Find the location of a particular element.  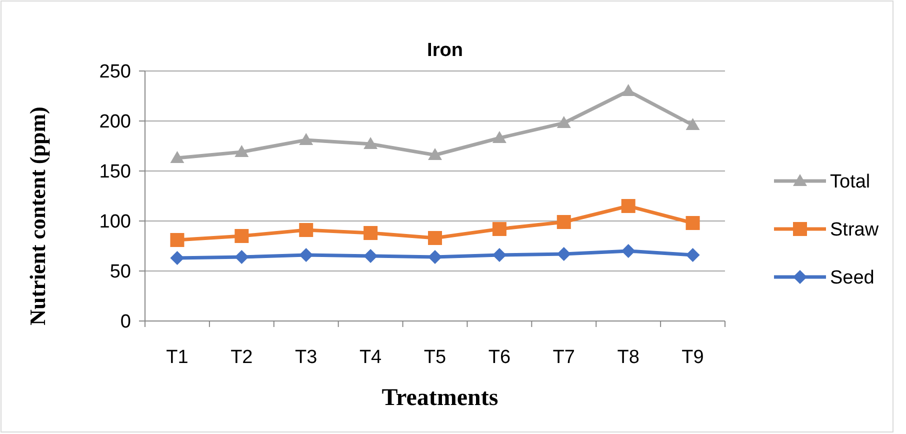

y-tick-label: 100 is located at coordinates (115, 222).